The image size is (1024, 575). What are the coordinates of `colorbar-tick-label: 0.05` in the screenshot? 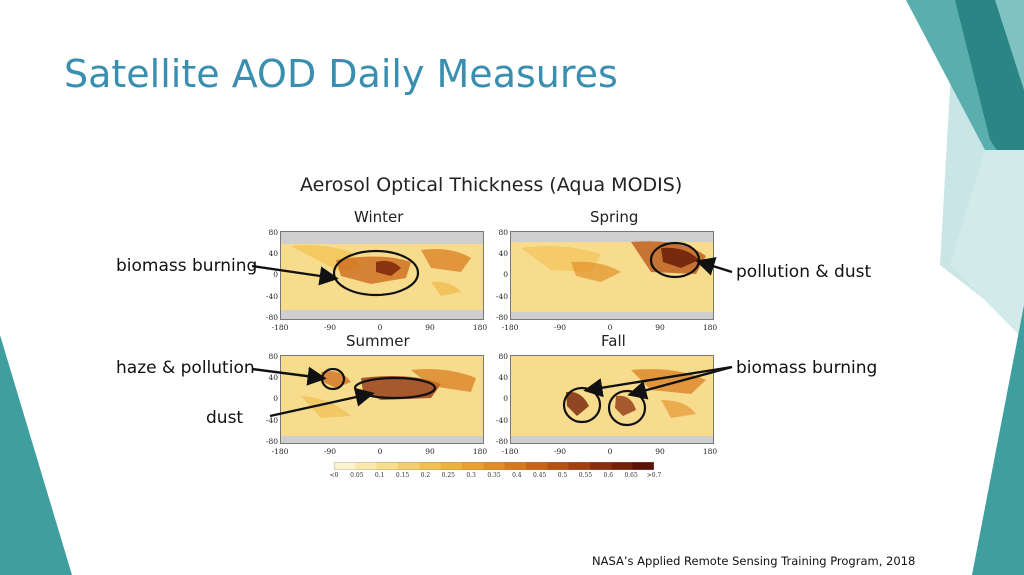 It's located at (357, 475).